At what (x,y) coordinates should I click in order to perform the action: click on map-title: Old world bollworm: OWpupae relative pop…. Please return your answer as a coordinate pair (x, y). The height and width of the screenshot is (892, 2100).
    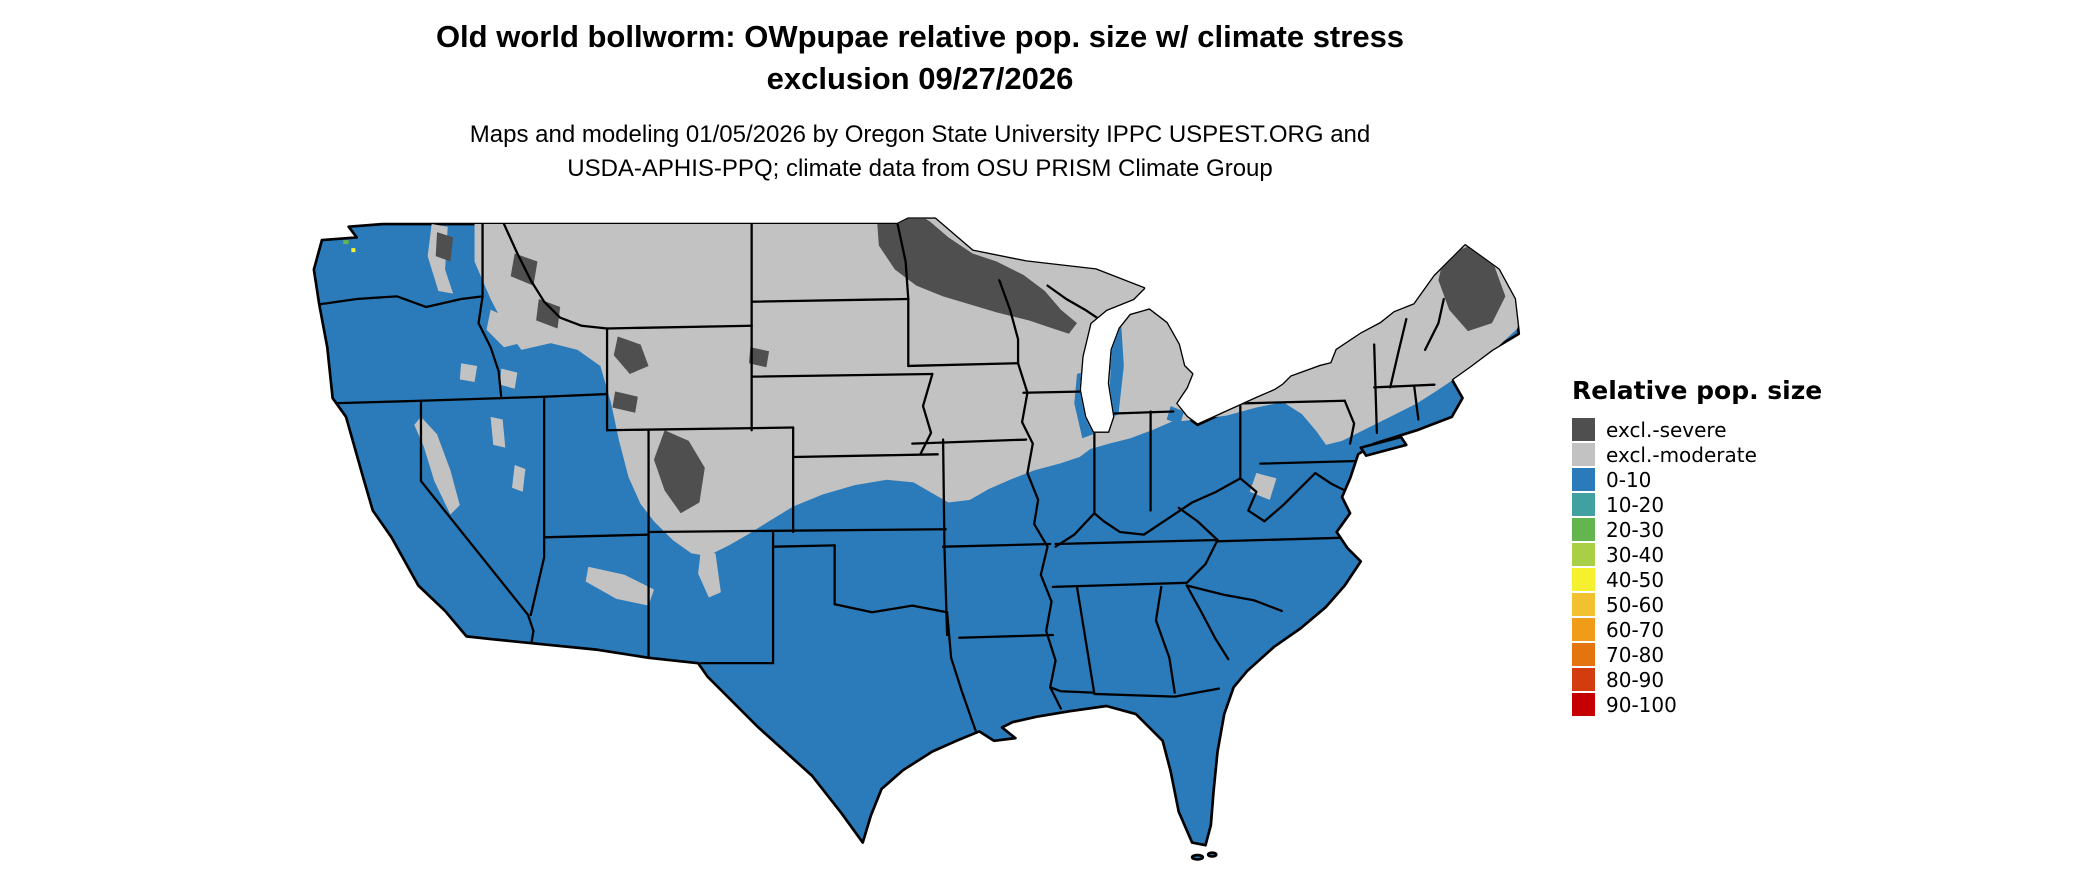
    Looking at the image, I should click on (920, 58).